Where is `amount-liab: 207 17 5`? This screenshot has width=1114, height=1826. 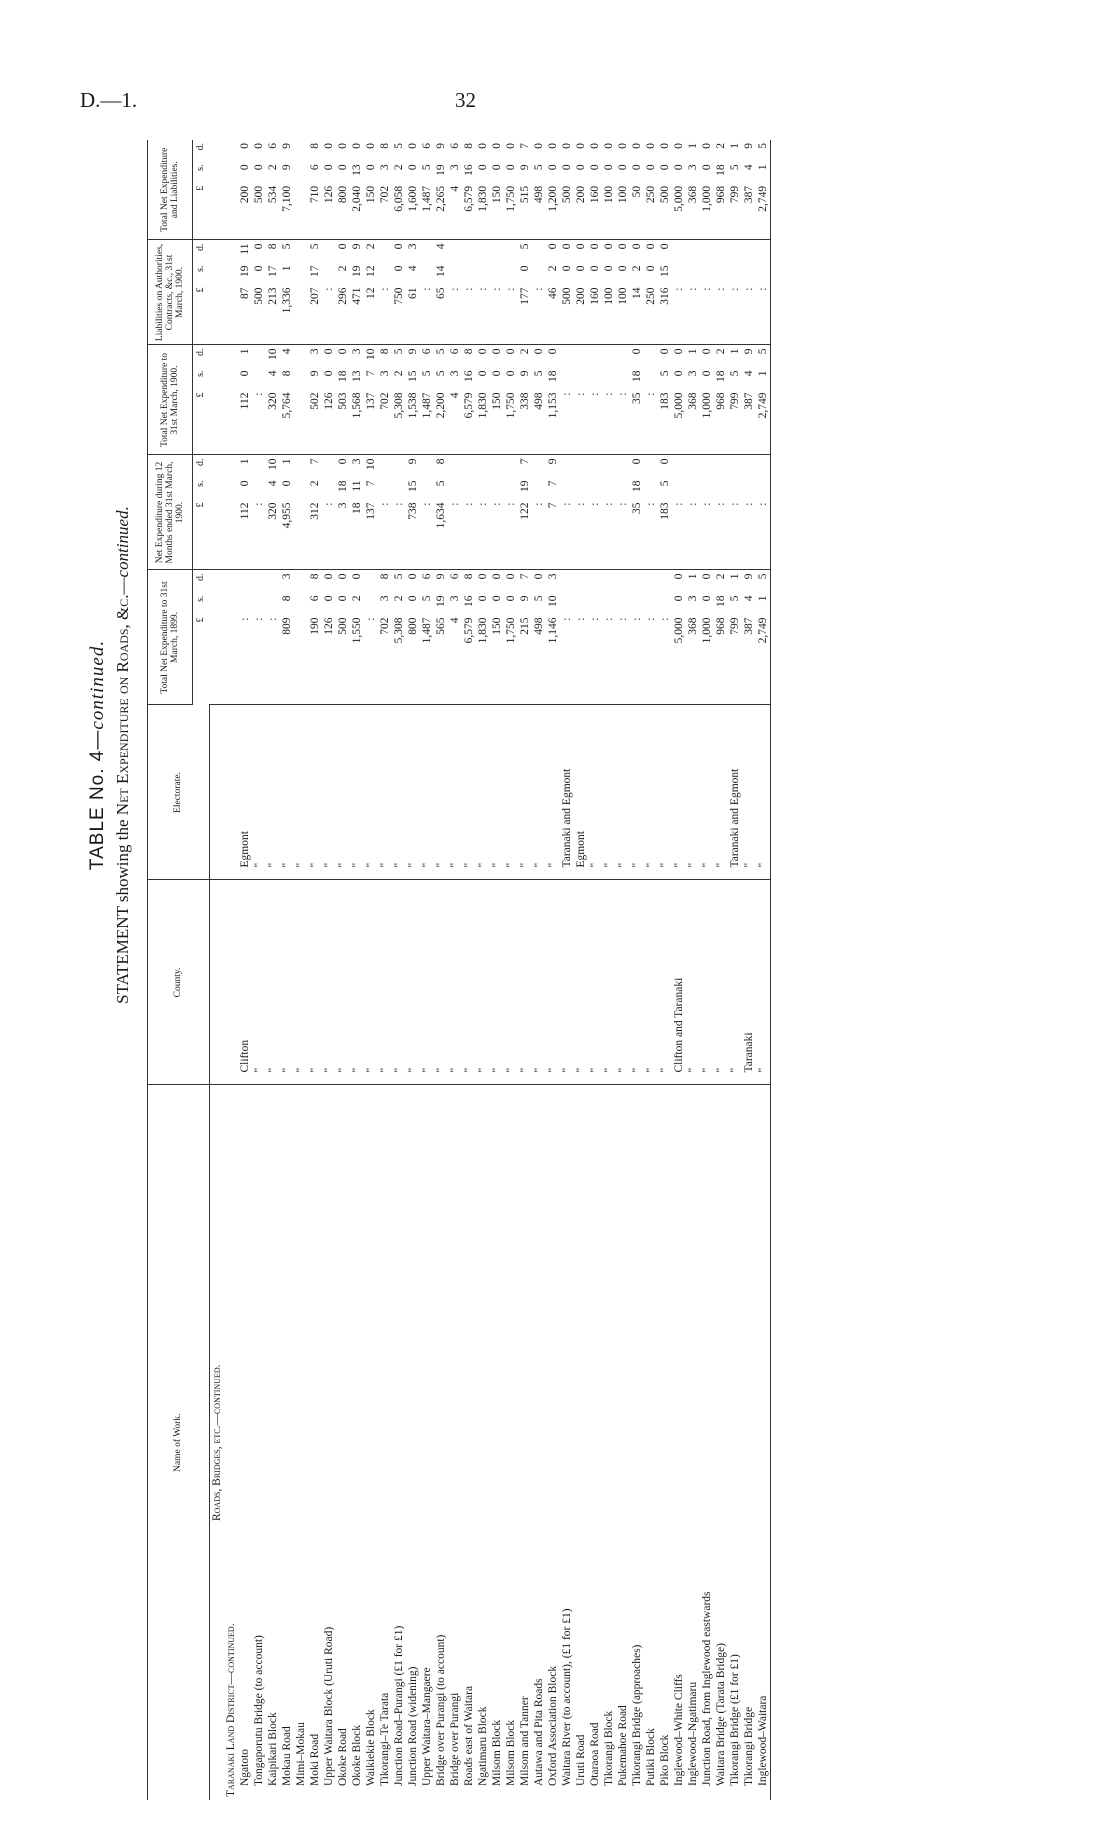
amount-liab: 207 17 5 is located at coordinates (314, 292).